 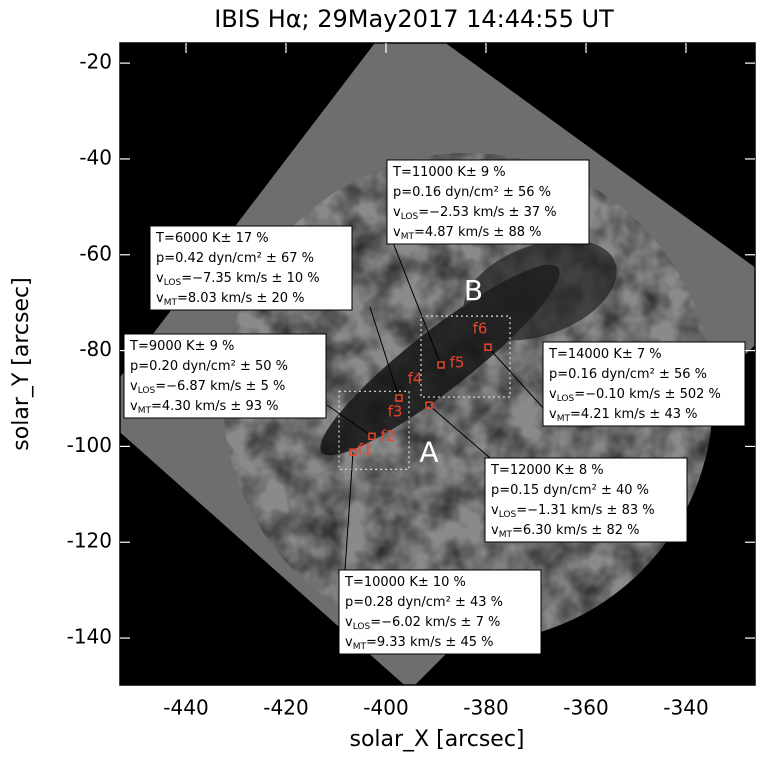 I want to click on x-tick-label: -420, so click(x=285, y=708).